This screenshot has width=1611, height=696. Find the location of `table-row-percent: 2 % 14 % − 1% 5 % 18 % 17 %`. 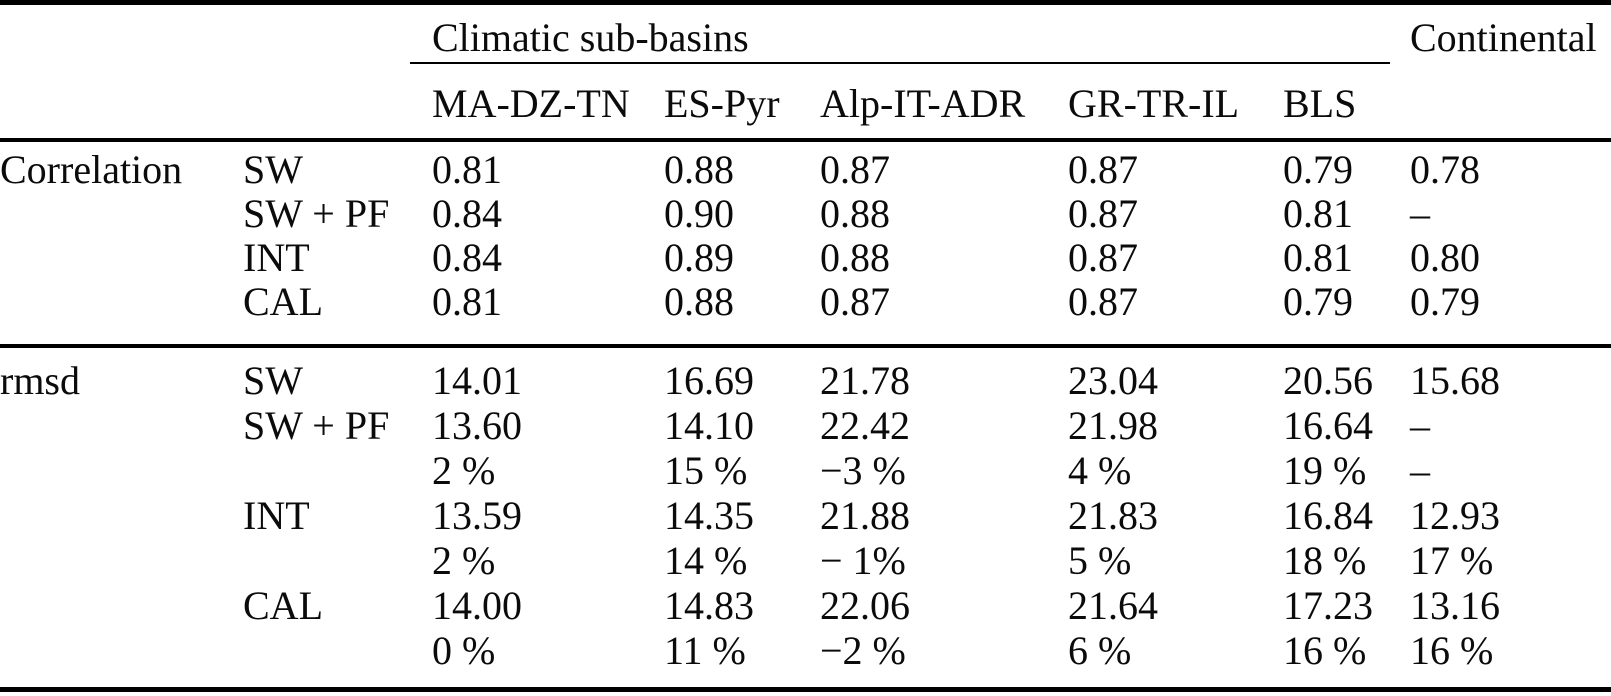

table-row-percent: 2 % 14 % − 1% 5 % 18 % 17 % is located at coordinates (805, 560).